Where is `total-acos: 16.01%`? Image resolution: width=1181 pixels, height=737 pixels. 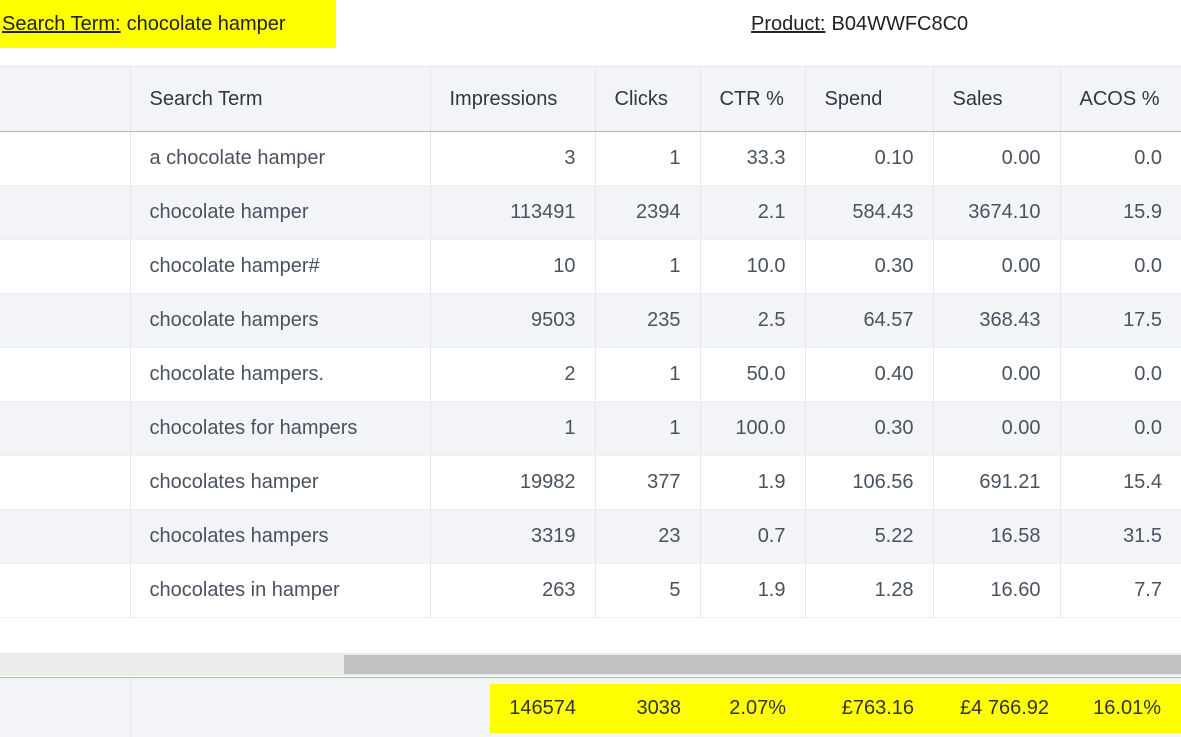 total-acos: 16.01% is located at coordinates (1127, 708).